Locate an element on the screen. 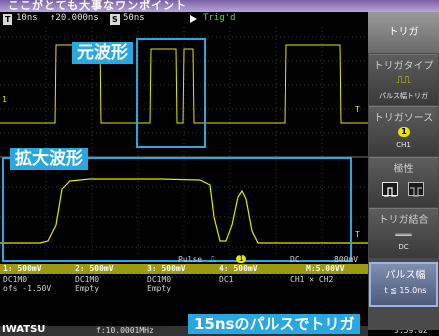 This screenshot has width=439, height=336. ch3-scale: 3: 500mV is located at coordinates (166, 268).